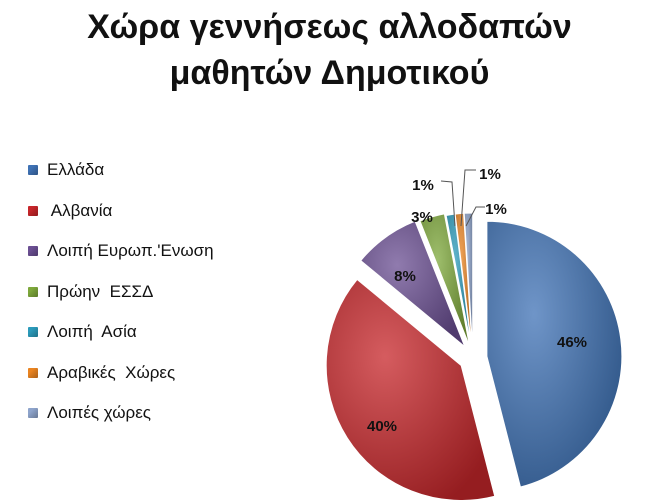 This screenshot has width=659, height=500. What do you see at coordinates (405, 276) in the screenshot?
I see `data-label: 8%` at bounding box center [405, 276].